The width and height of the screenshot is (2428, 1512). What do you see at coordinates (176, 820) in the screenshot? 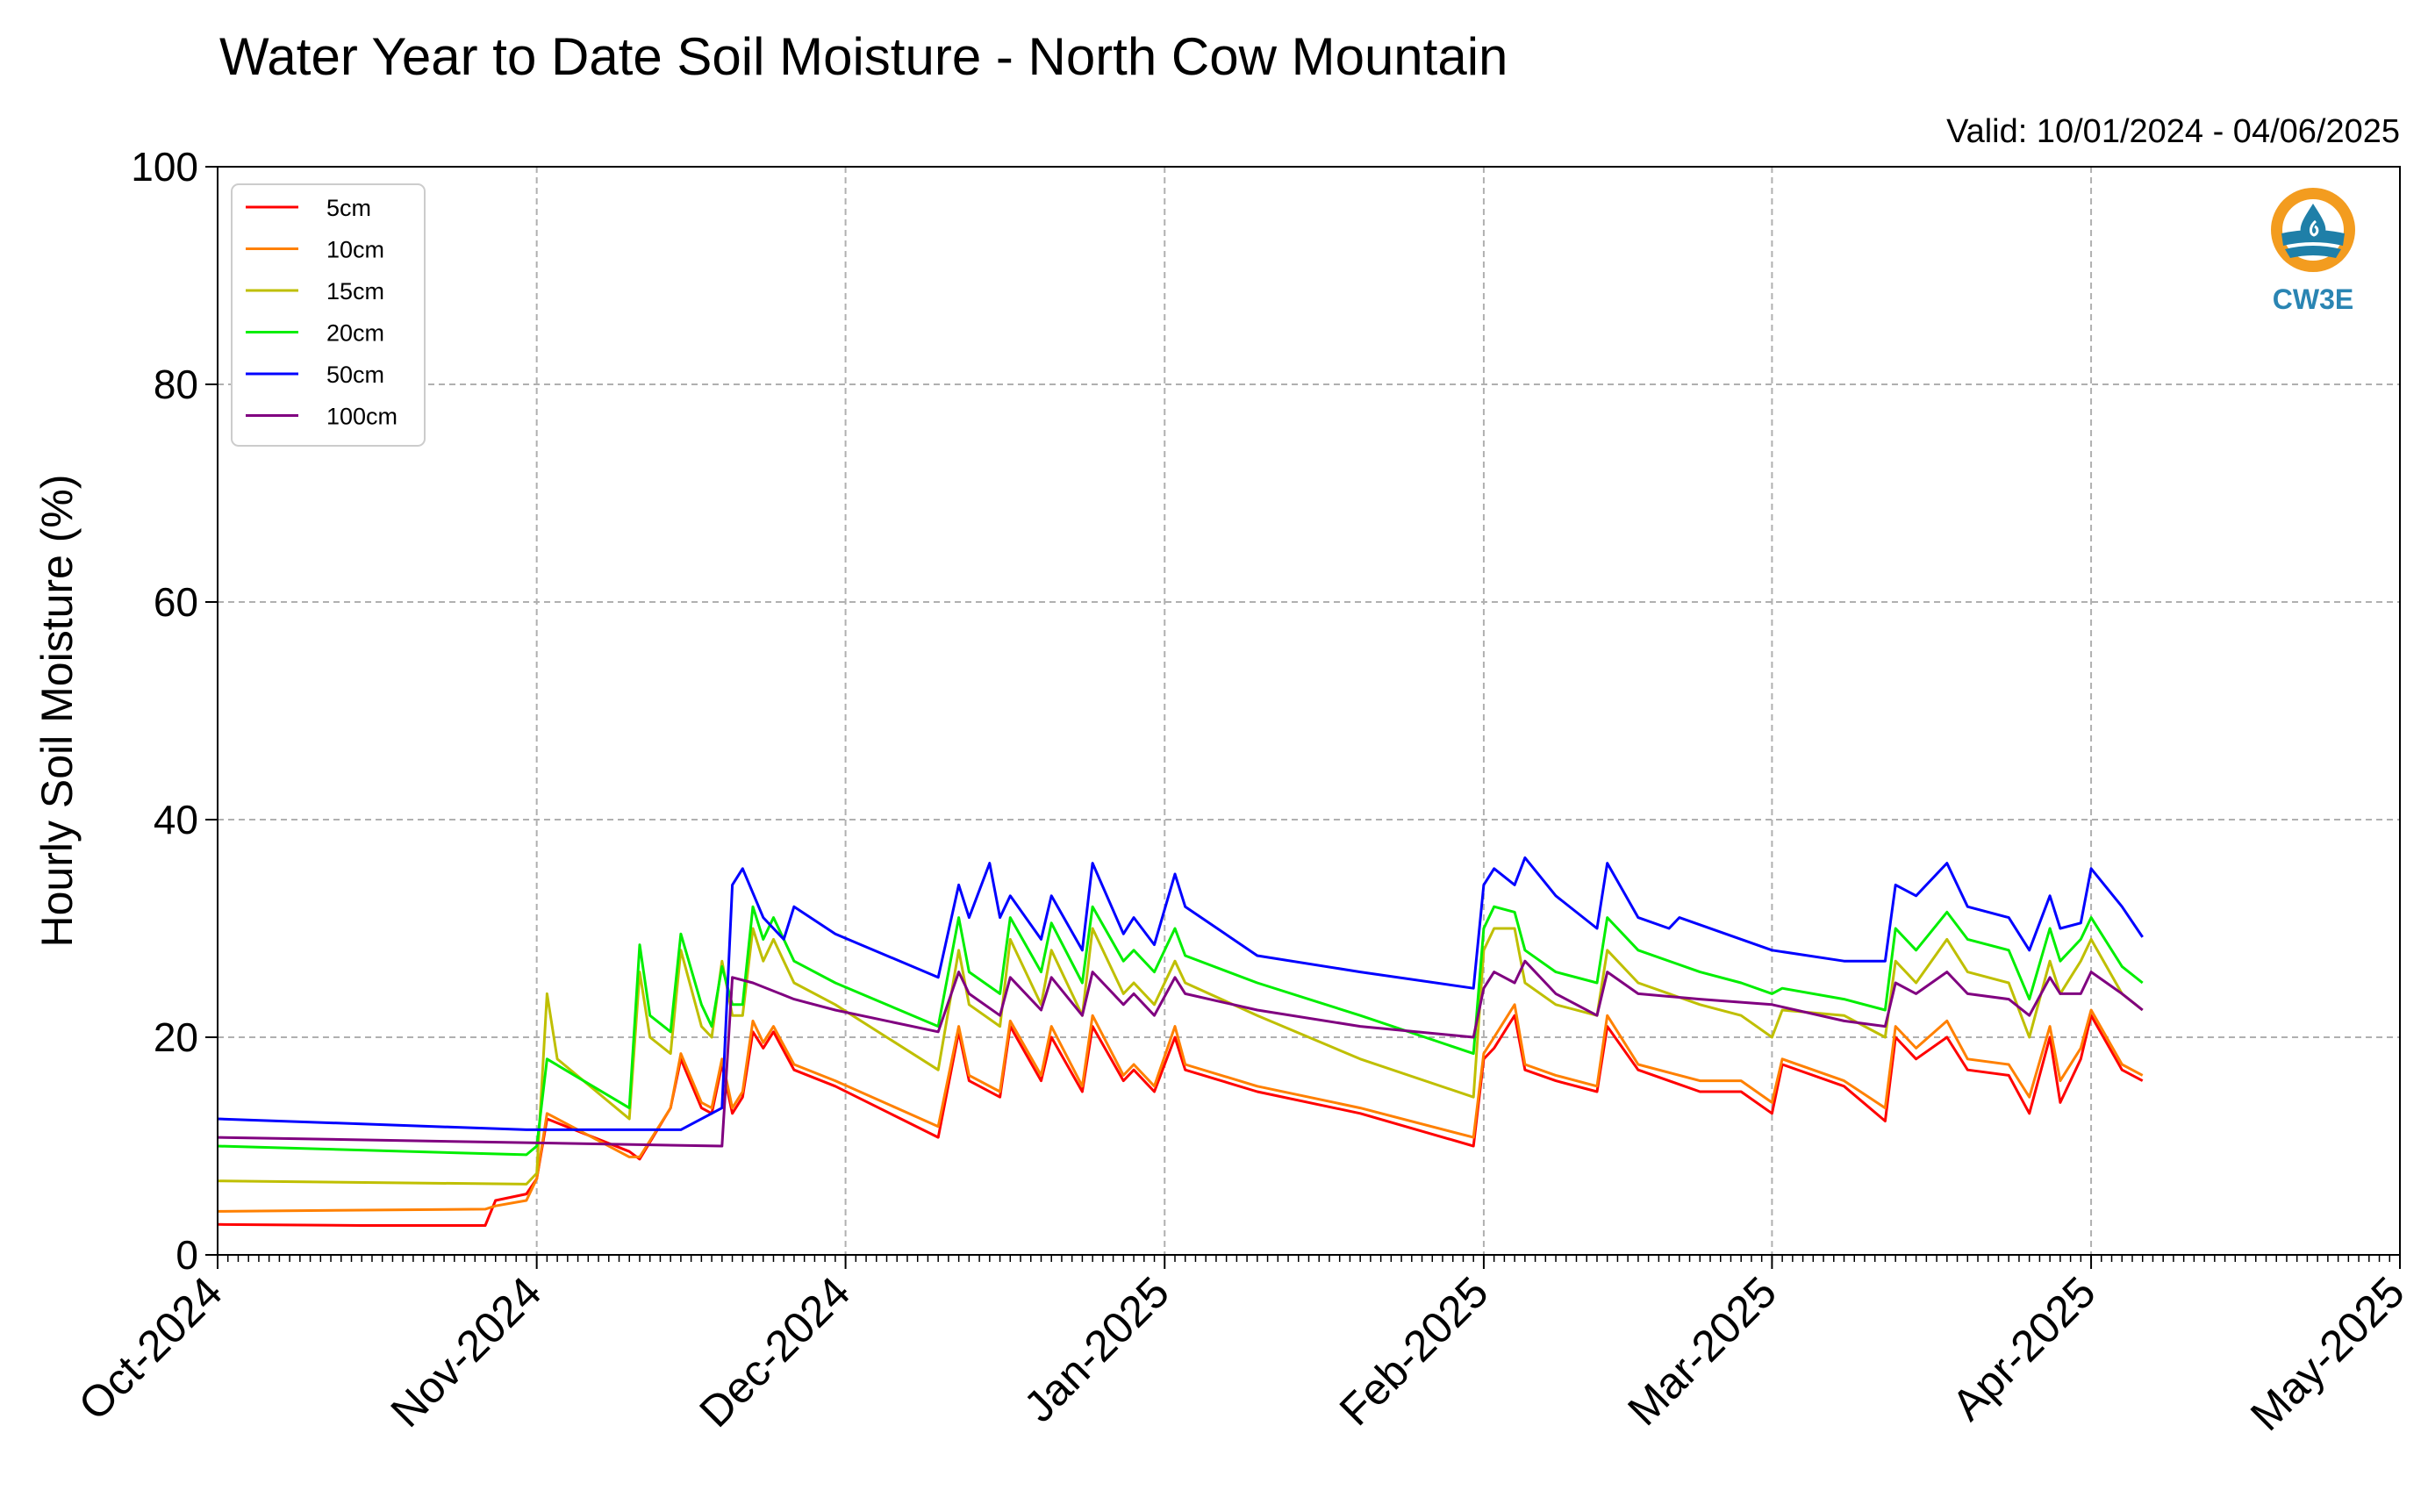
I see `y-tick-label: 40` at bounding box center [176, 820].